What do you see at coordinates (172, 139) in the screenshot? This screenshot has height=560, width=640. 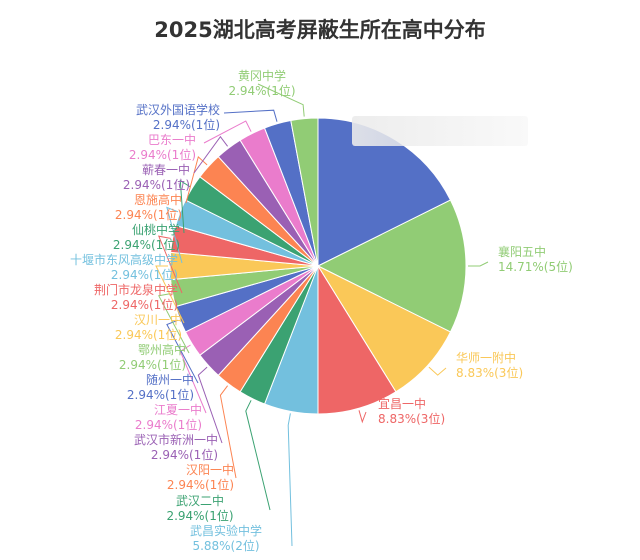 I see `slice-name-label: 巴东一中` at bounding box center [172, 139].